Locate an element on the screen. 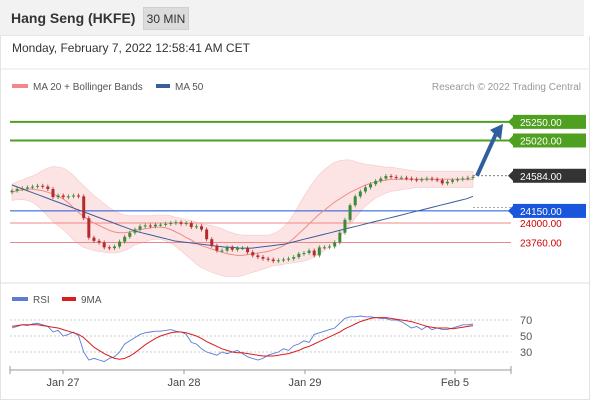 The width and height of the screenshot is (590, 400). rsi-lines-layer is located at coordinates (242, 339).